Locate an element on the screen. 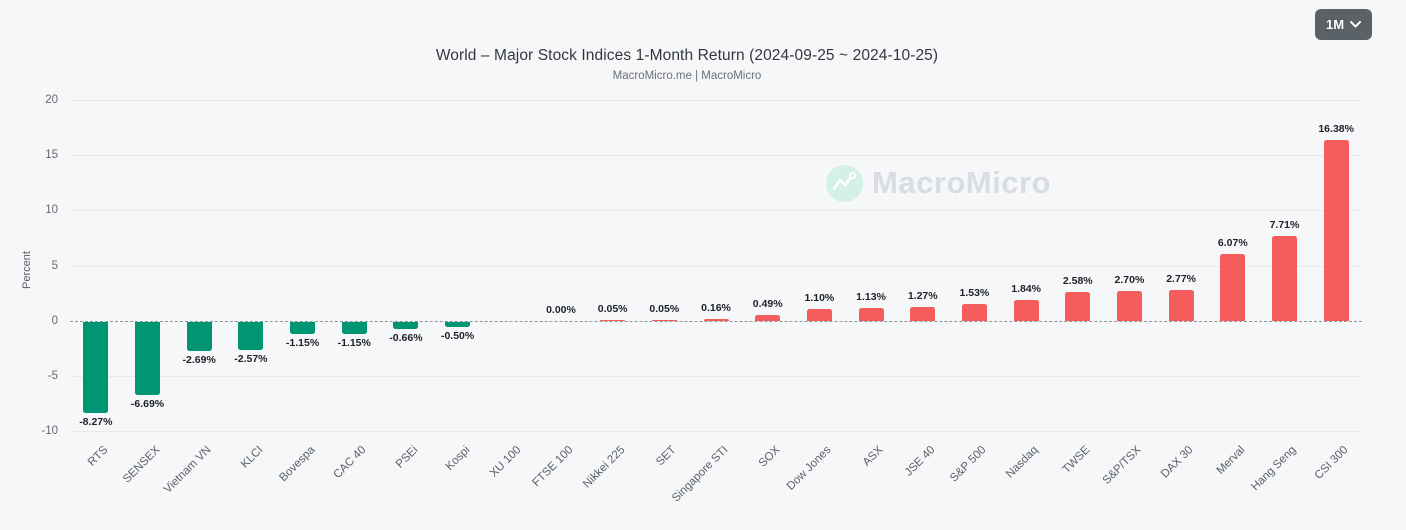 The width and height of the screenshot is (1406, 530). bar-value-label: -2.69% is located at coordinates (199, 360).